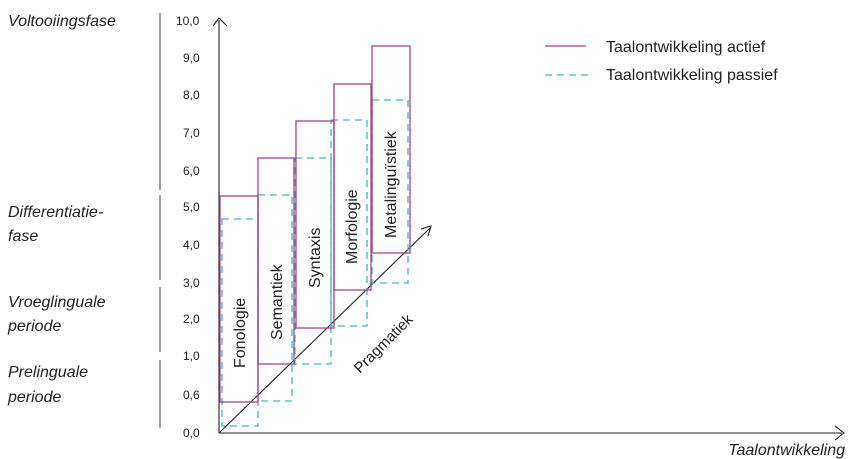 The height and width of the screenshot is (459, 850). What do you see at coordinates (191, 283) in the screenshot?
I see `y-tick-label: 3,0` at bounding box center [191, 283].